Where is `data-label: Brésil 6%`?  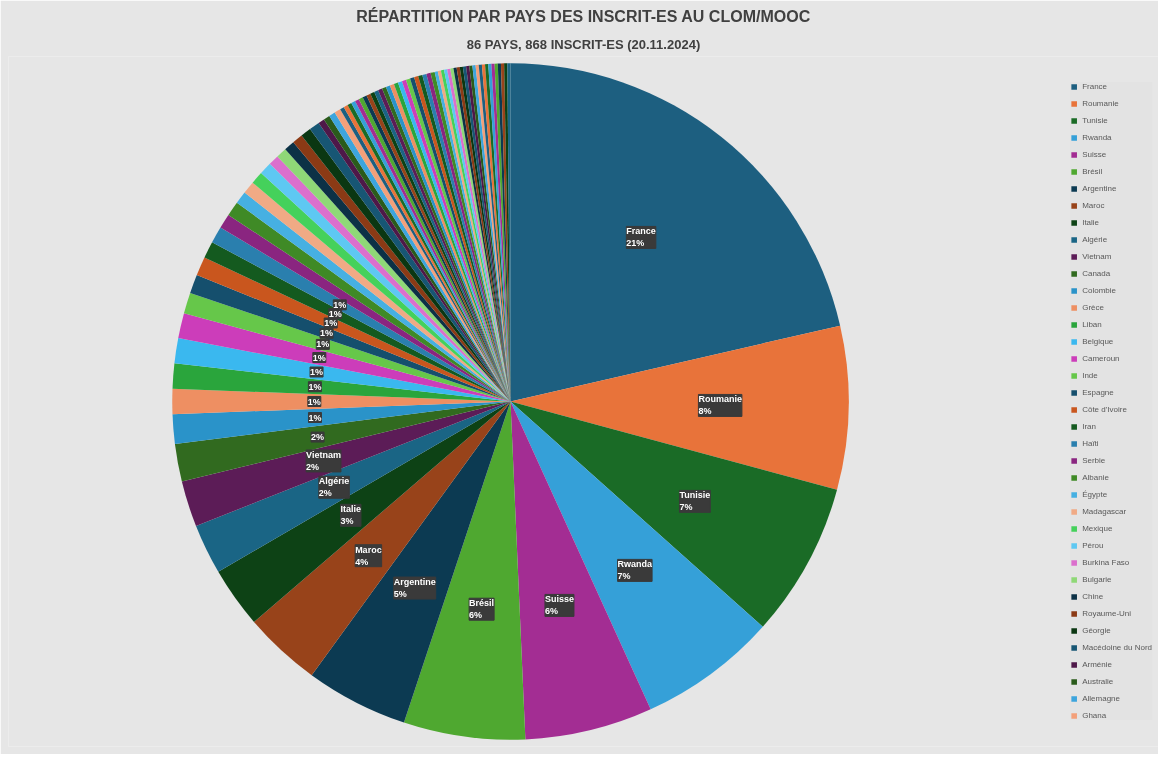
data-label: Brésil 6% is located at coordinates (482, 609).